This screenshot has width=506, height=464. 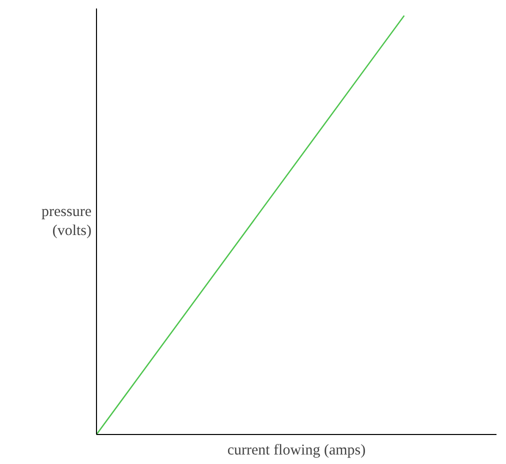 What do you see at coordinates (67, 222) in the screenshot?
I see `y-axis-title: pressure (volts)` at bounding box center [67, 222].